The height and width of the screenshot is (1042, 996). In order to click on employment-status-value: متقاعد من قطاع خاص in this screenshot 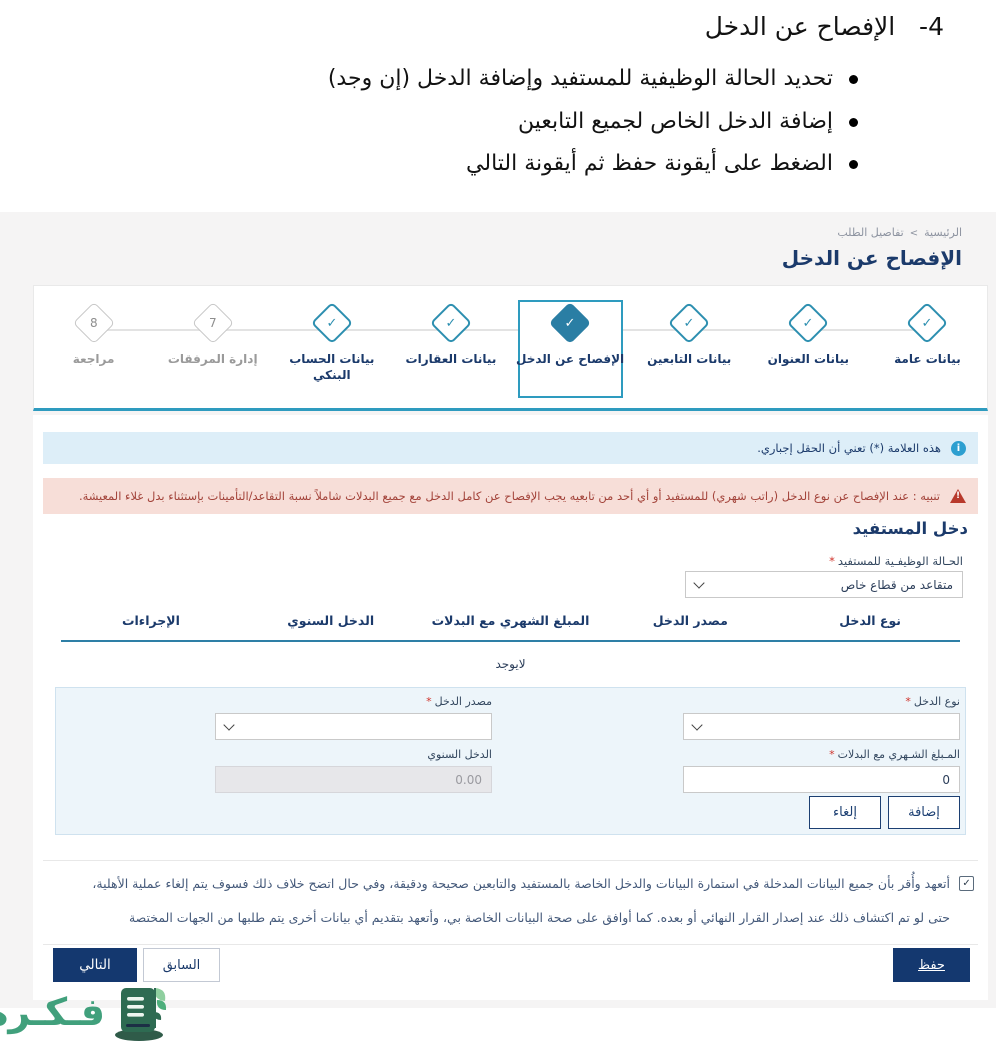, I will do `click(896, 584)`.